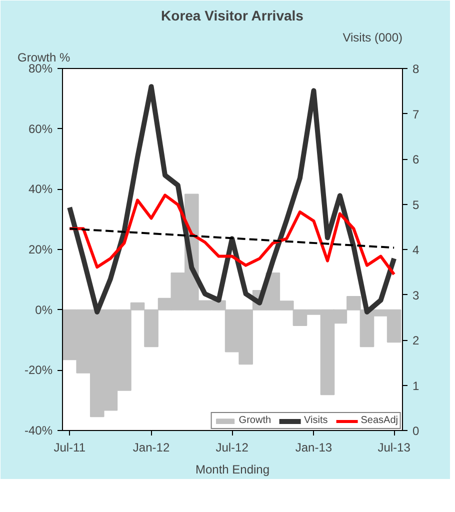  What do you see at coordinates (379, 420) in the screenshot?
I see `legend-label: SeasAdj` at bounding box center [379, 420].